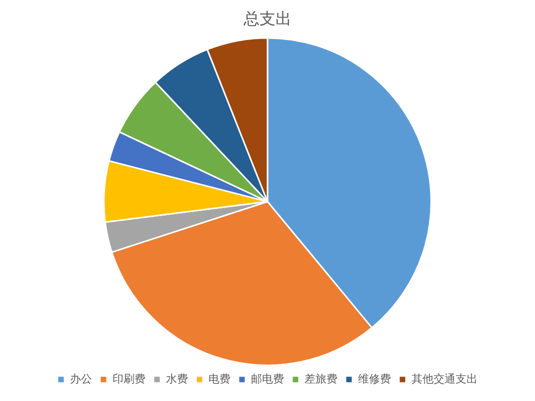 This screenshot has height=401, width=535. What do you see at coordinates (374, 379) in the screenshot?
I see `legend-label: 维修费` at bounding box center [374, 379].